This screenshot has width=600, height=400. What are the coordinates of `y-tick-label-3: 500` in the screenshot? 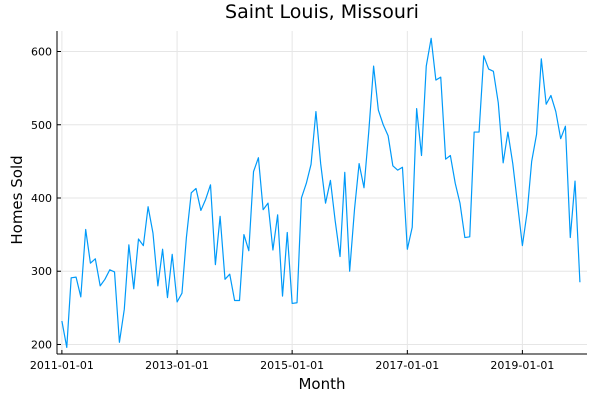 It's located at (41, 125).